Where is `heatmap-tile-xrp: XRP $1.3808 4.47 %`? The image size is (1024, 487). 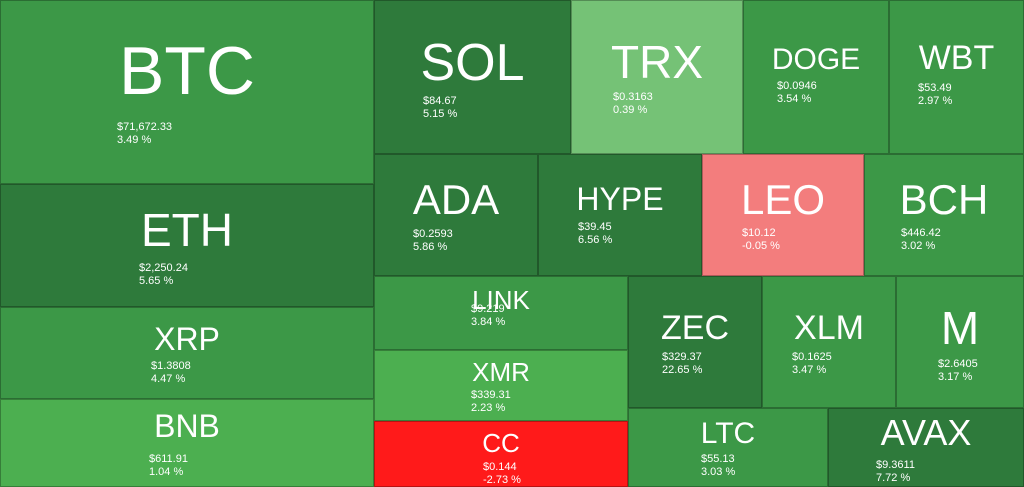 heatmap-tile-xrp: XRP $1.3808 4.47 % is located at coordinates (187, 353).